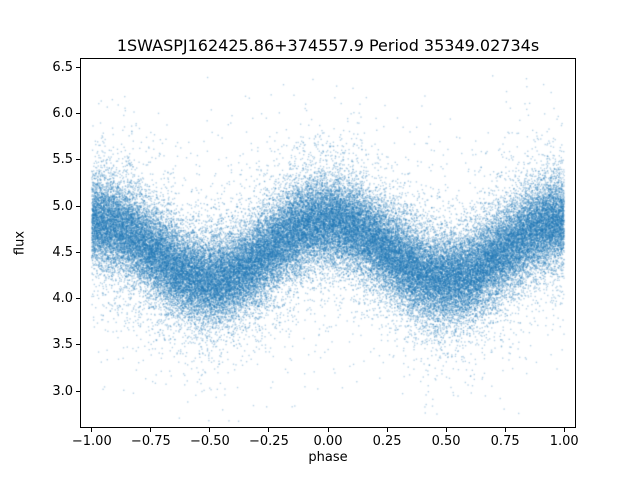 This screenshot has width=640, height=480. Describe the element at coordinates (505, 441) in the screenshot. I see `x-tick-label: 0.75` at that location.